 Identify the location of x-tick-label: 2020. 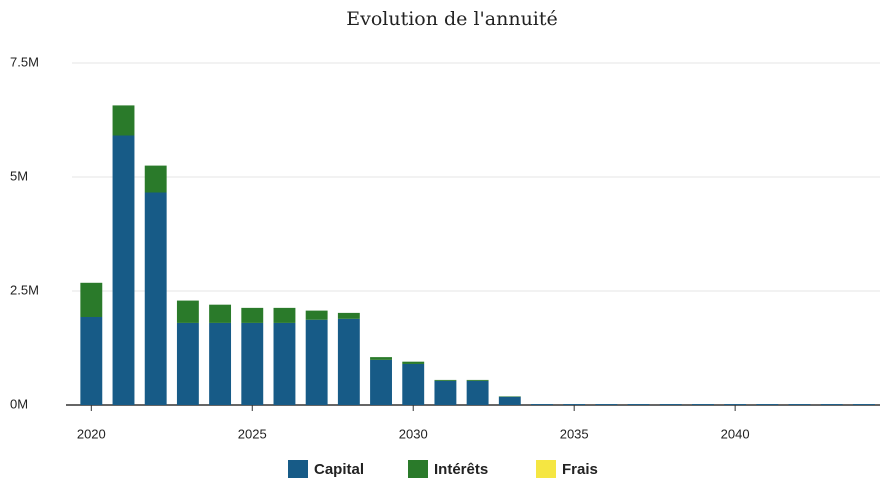
(91, 433).